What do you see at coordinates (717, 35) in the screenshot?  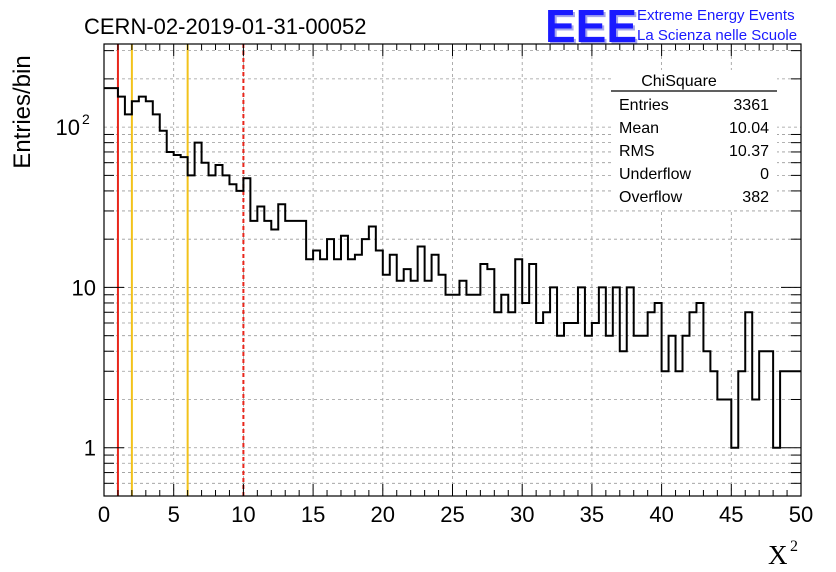 I see `brand-line-2: La Scienza nelle Scuole` at bounding box center [717, 35].